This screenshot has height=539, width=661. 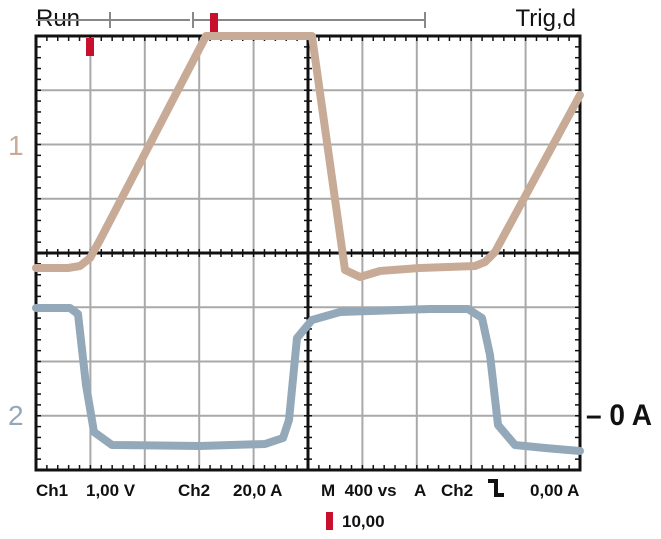 I want to click on falling-edge-icon, so click(x=496, y=488).